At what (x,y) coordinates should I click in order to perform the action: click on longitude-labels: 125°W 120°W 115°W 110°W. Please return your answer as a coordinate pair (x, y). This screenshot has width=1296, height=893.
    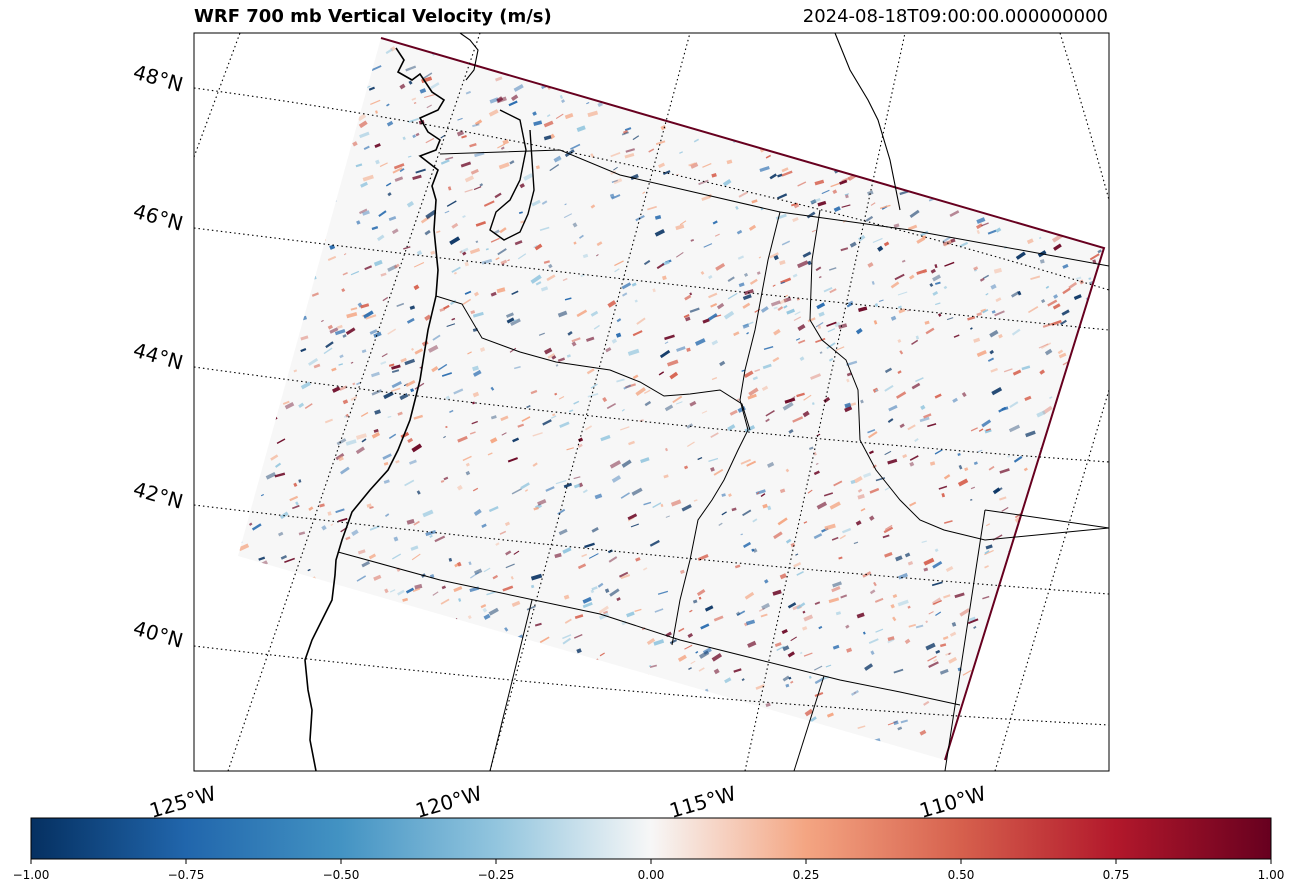
    Looking at the image, I should click on (568, 802).